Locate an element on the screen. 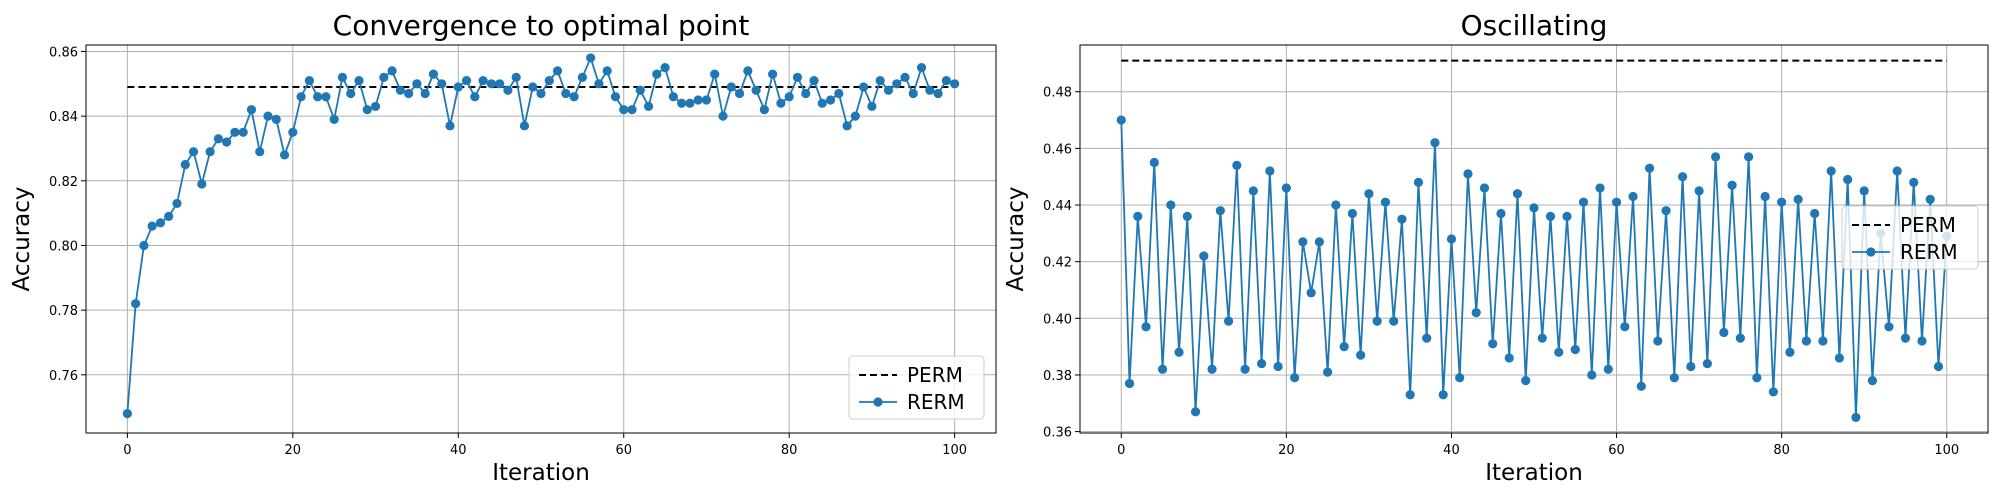 Image resolution: width=2000 pixels, height=500 pixels. y-tick-label: 0.82 is located at coordinates (63, 182).